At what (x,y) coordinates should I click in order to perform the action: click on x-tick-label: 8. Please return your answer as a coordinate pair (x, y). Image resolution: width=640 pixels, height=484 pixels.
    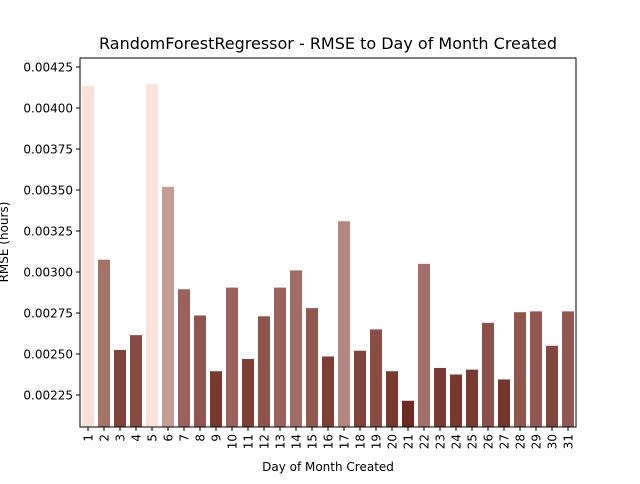
    Looking at the image, I should click on (201, 438).